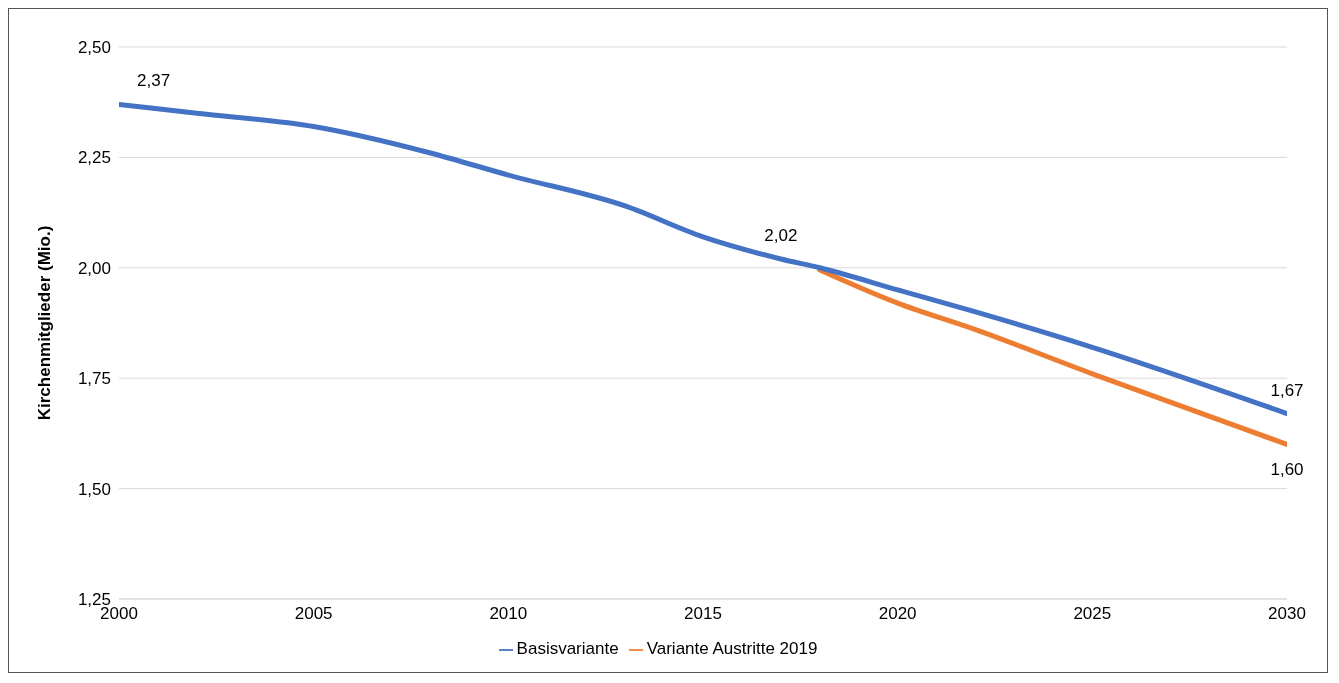 This screenshot has width=1339, height=683. Describe the element at coordinates (154, 81) in the screenshot. I see `annotation: 2,37` at that location.